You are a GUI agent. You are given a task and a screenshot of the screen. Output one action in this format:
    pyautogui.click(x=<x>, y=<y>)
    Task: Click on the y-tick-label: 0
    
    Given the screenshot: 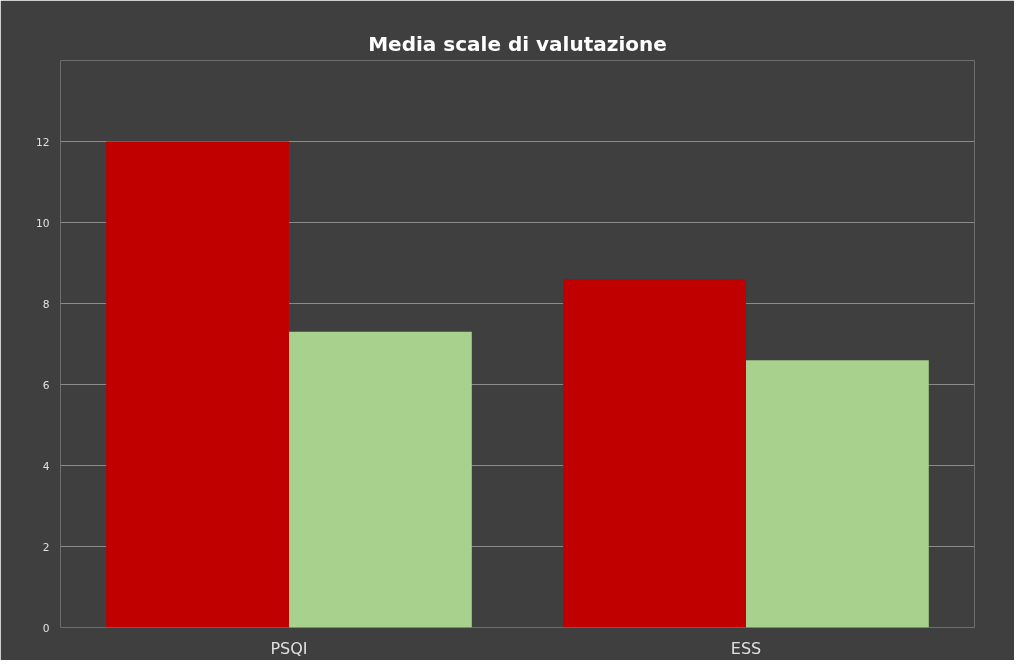 What is the action you would take?
    pyautogui.click(x=46, y=628)
    